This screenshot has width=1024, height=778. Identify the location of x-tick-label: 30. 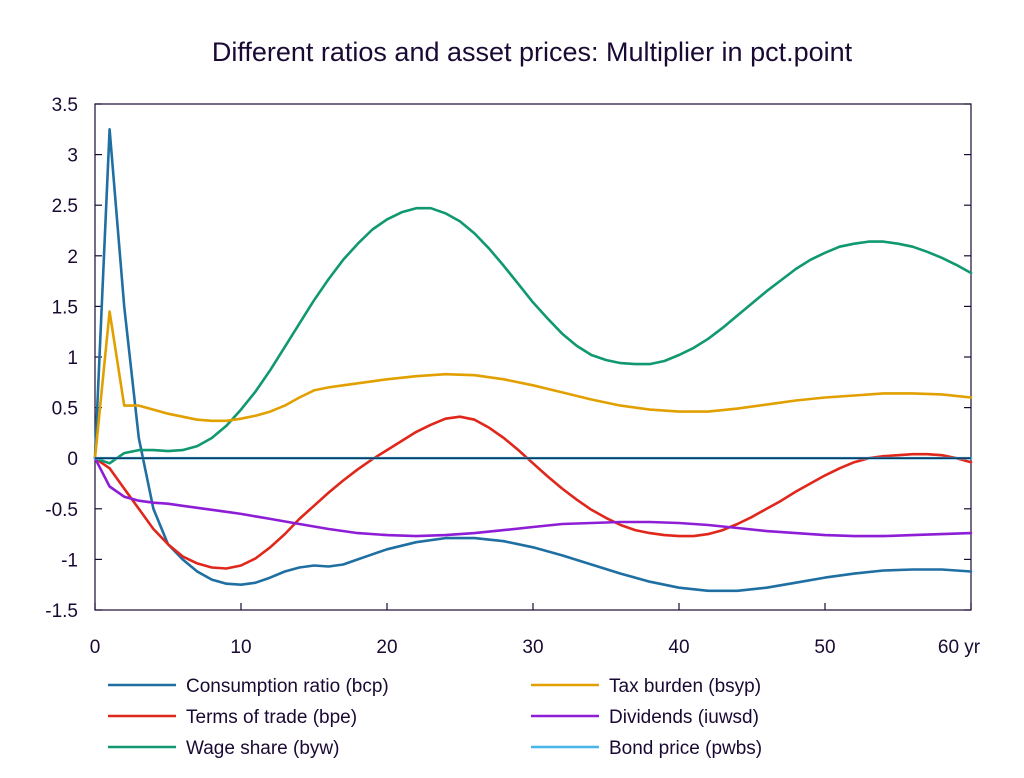
(532, 647).